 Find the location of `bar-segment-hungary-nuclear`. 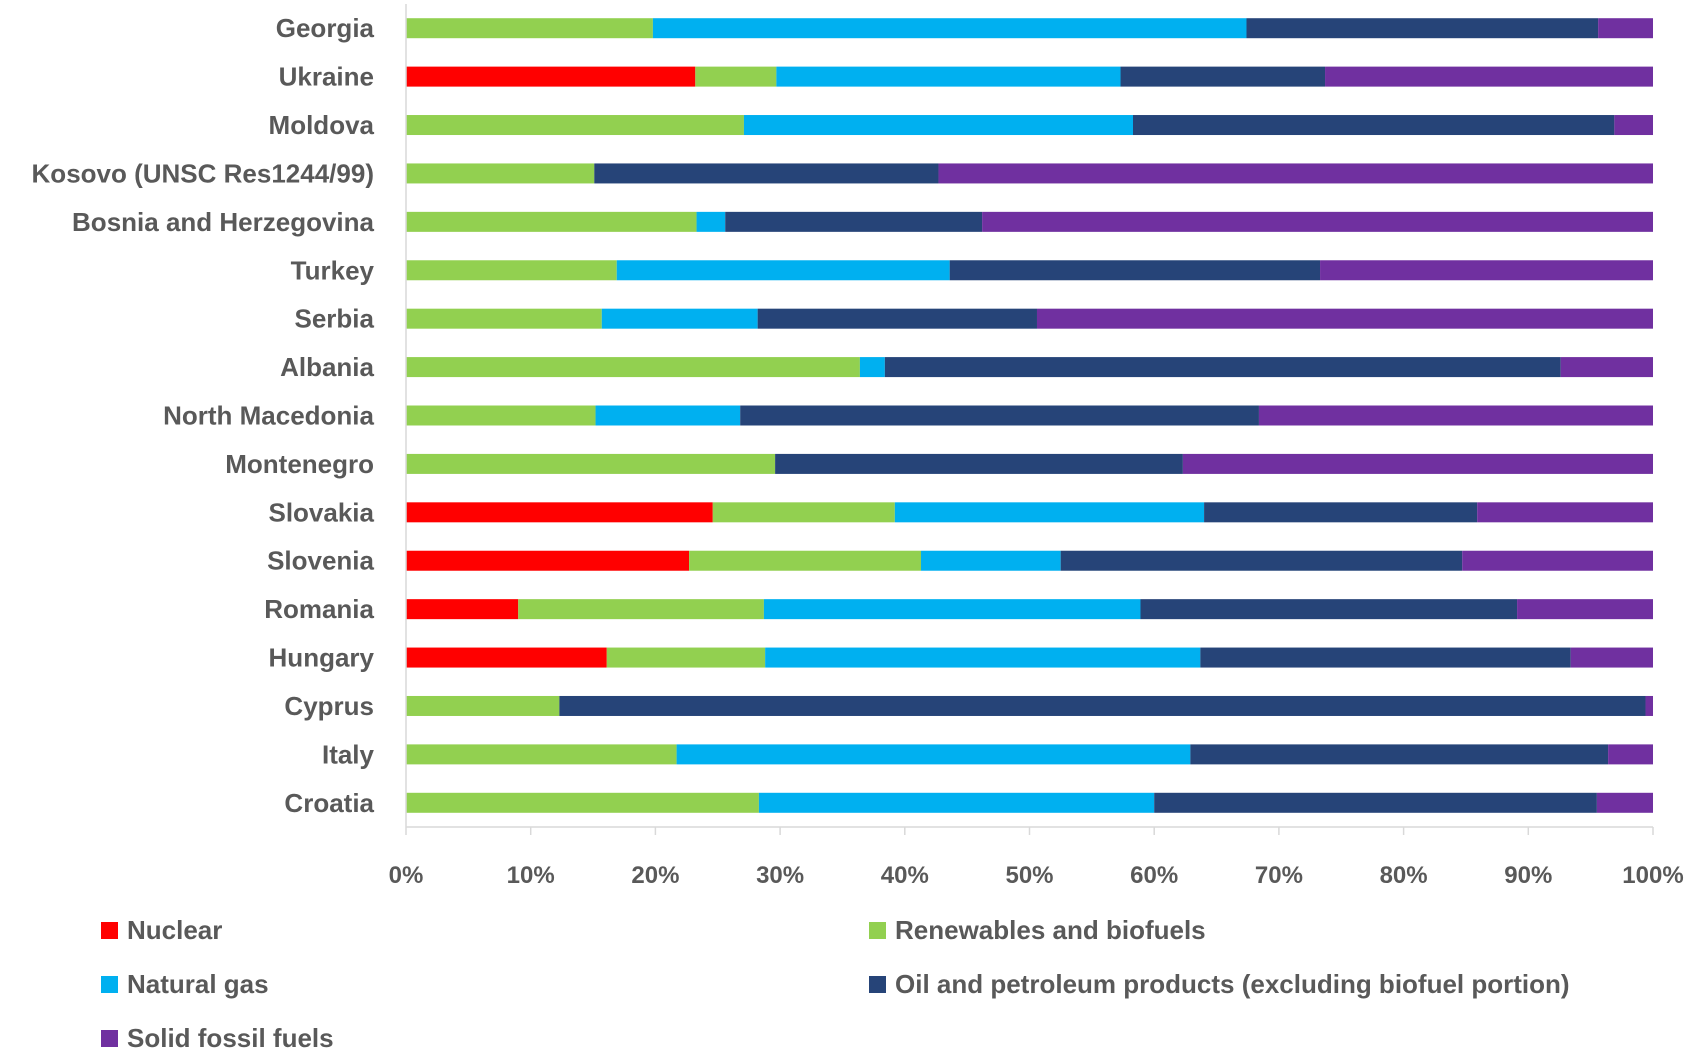

bar-segment-hungary-nuclear is located at coordinates (506, 657).